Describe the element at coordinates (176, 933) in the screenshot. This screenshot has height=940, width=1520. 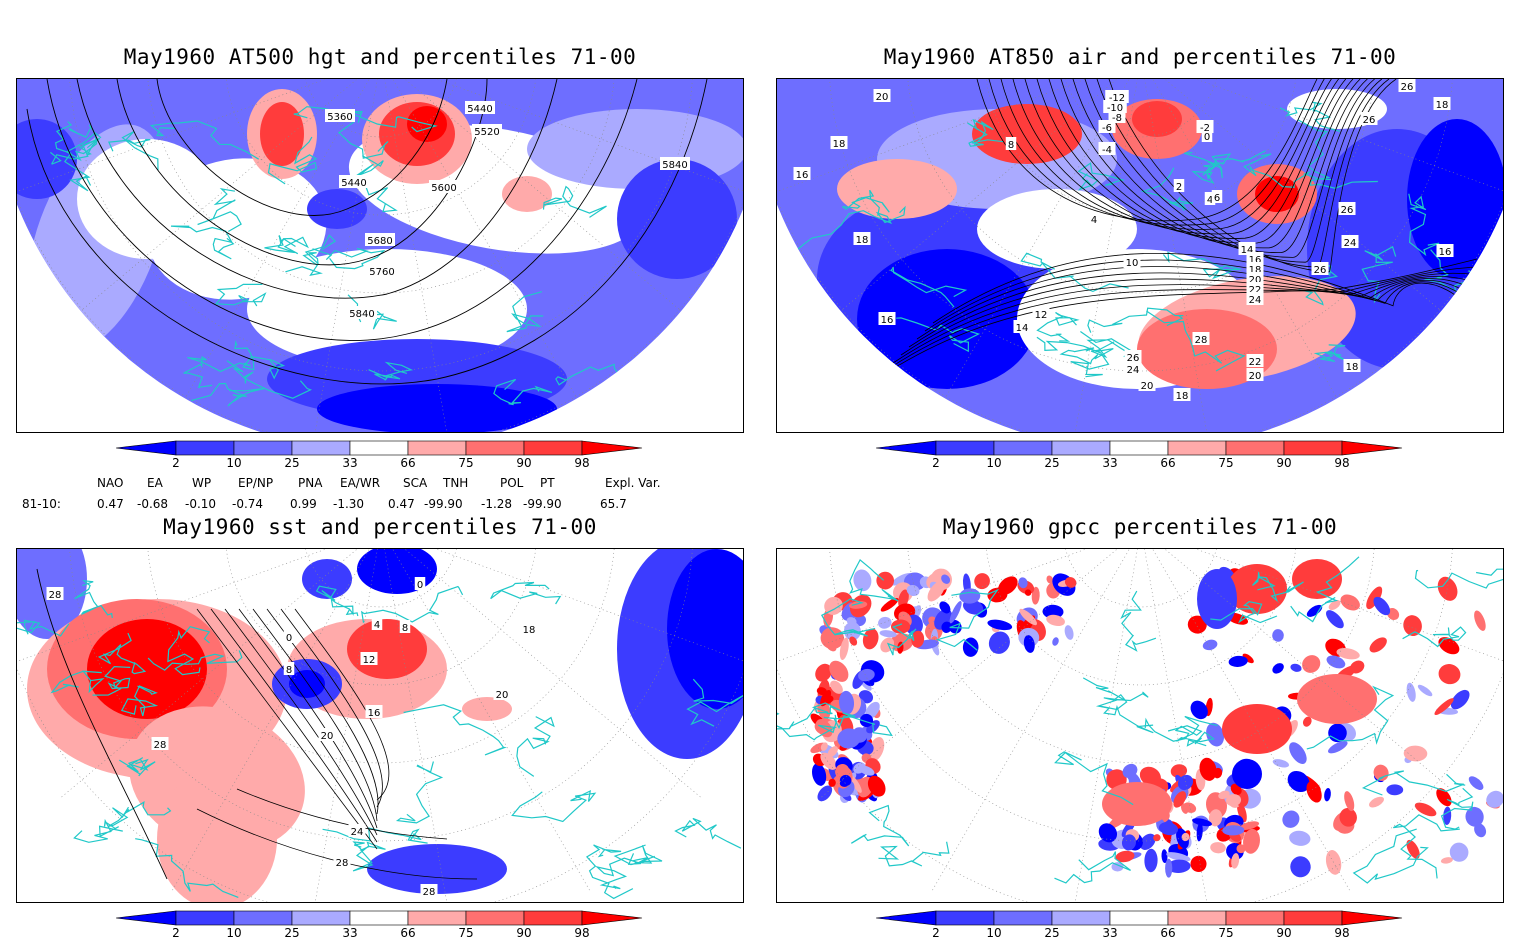
I see `colorbar-tick-label: 2` at that location.